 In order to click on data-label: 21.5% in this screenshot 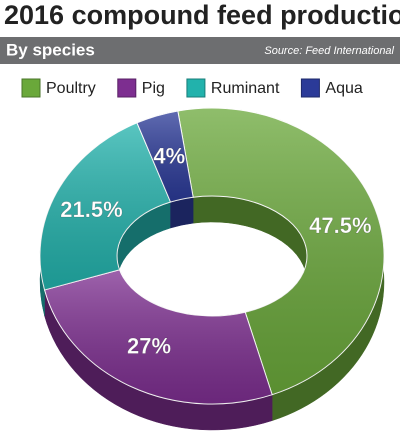, I will do `click(91, 209)`.